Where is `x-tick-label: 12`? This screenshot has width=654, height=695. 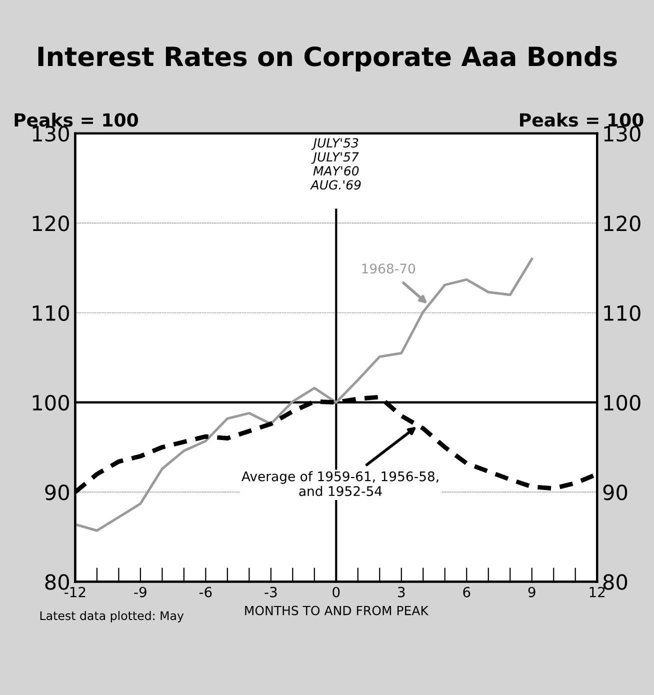 x-tick-label: 12 is located at coordinates (597, 592).